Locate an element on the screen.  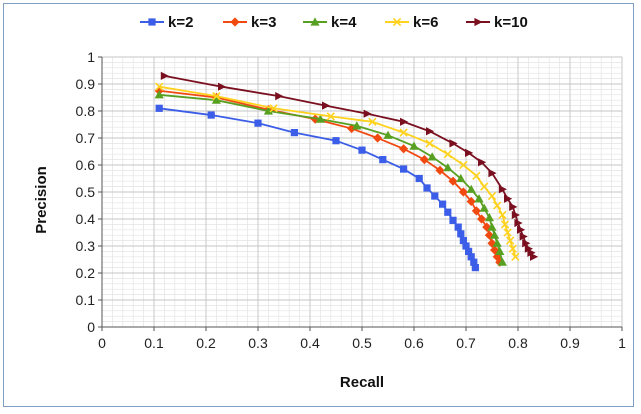
x-tick-label: 0.7 is located at coordinates (466, 343).